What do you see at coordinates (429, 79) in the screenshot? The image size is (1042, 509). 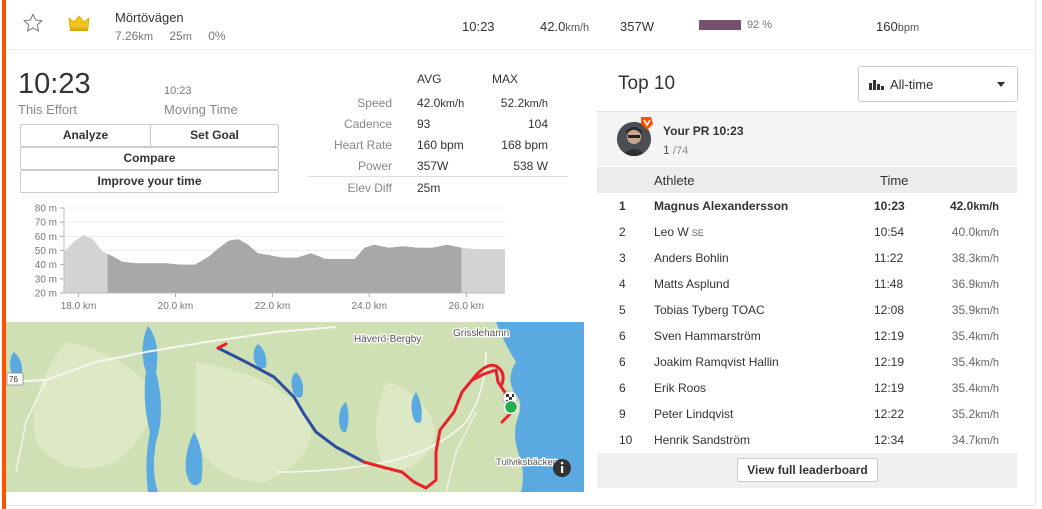 I see `stats-avg-header: AVG` at bounding box center [429, 79].